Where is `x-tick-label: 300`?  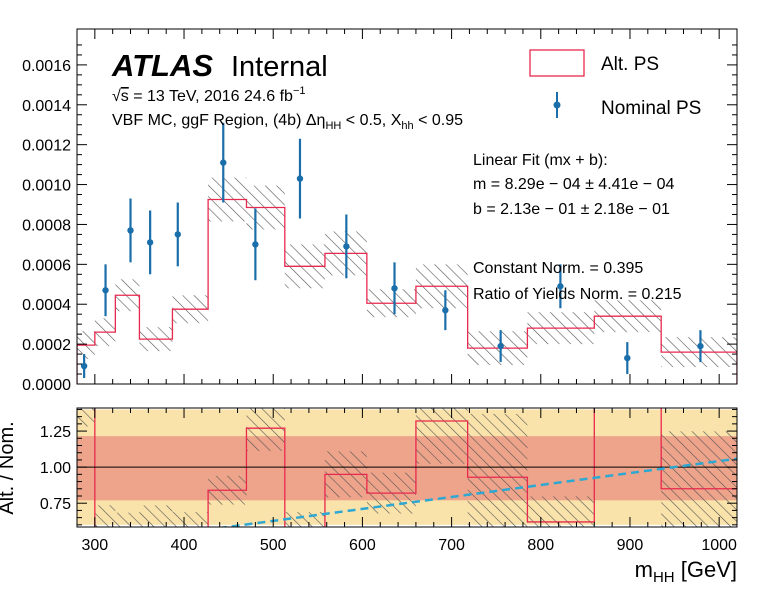 x-tick-label: 300 is located at coordinates (94, 545).